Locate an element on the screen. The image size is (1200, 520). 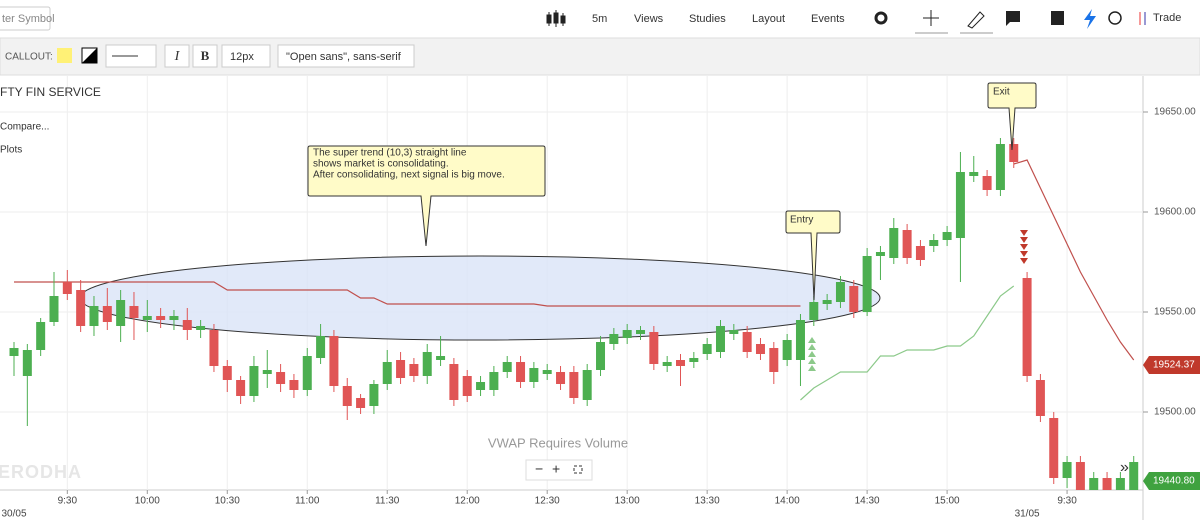
pencil-icon is located at coordinates (976, 20).